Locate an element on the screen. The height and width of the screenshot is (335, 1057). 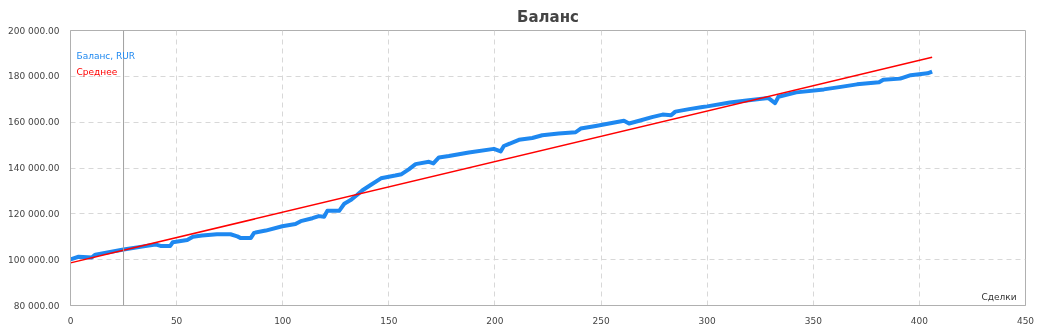
text: Баланс, RUR is located at coordinates (106, 55).